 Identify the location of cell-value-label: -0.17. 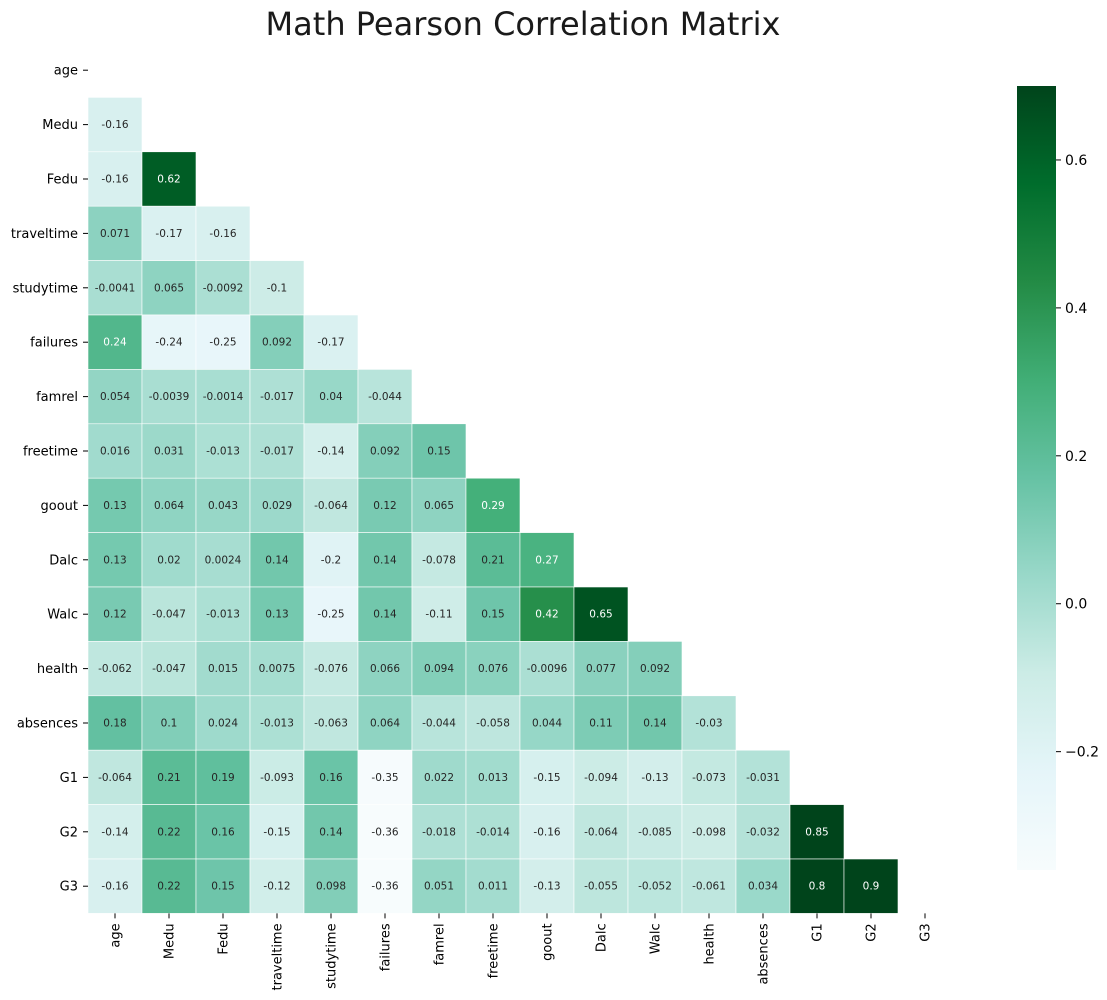
(168, 234).